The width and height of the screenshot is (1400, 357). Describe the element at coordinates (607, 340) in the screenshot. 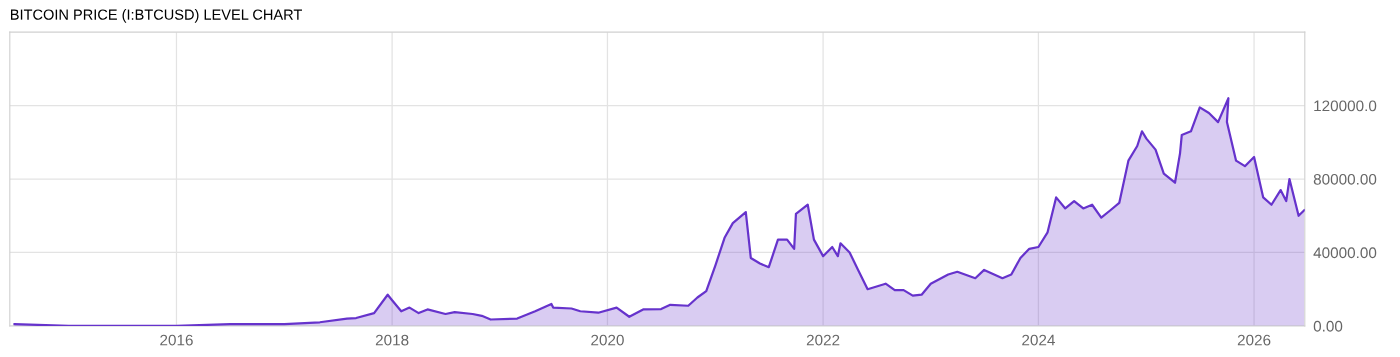

I see `x-tick-label: 2020` at that location.